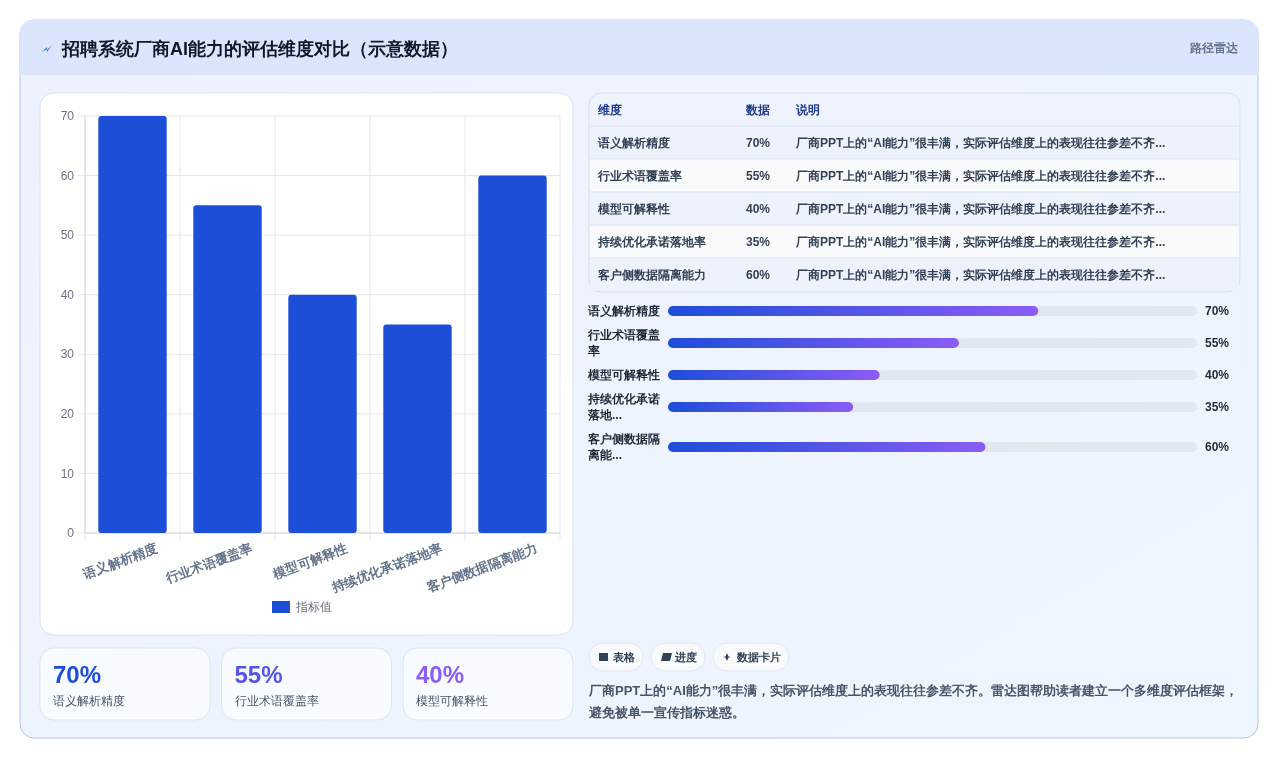 The width and height of the screenshot is (1280, 761). What do you see at coordinates (67, 414) in the screenshot?
I see `y-tick-label: 20` at bounding box center [67, 414].